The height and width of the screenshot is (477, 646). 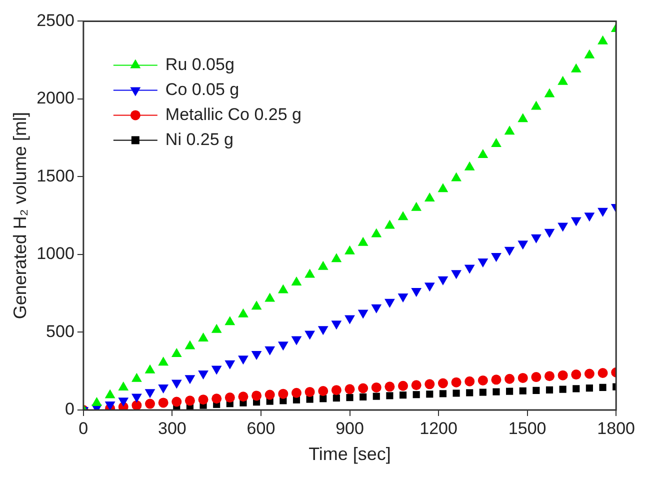 What do you see at coordinates (350, 428) in the screenshot?
I see `x-tick-label: 900` at bounding box center [350, 428].